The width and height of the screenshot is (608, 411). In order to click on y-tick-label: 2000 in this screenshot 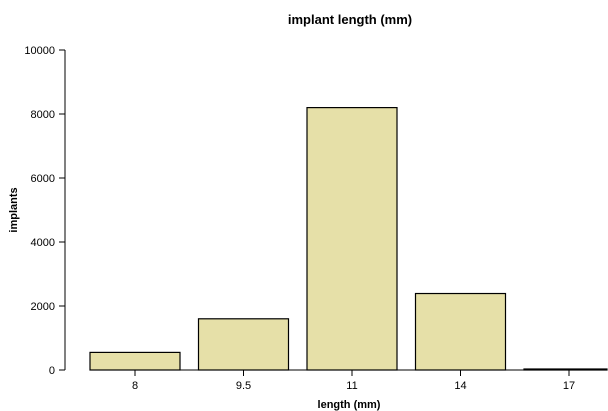, I will do `click(43, 307)`.